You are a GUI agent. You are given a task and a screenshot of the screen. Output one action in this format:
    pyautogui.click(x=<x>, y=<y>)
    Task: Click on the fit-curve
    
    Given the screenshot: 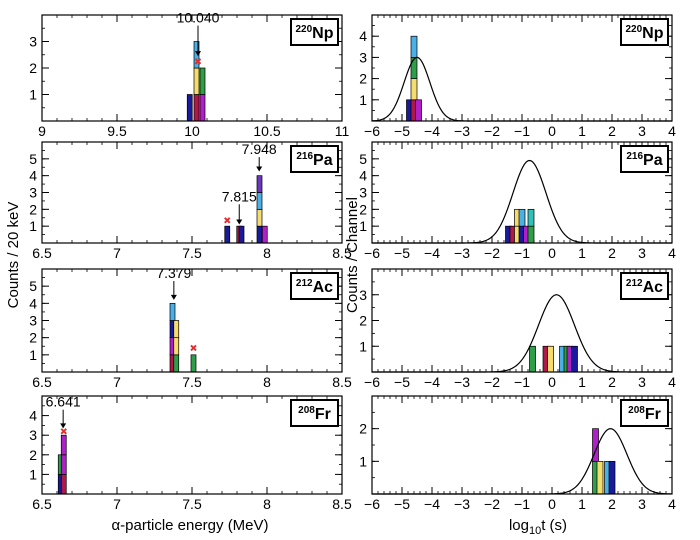 What is the action you would take?
    pyautogui.click(x=522, y=333)
    